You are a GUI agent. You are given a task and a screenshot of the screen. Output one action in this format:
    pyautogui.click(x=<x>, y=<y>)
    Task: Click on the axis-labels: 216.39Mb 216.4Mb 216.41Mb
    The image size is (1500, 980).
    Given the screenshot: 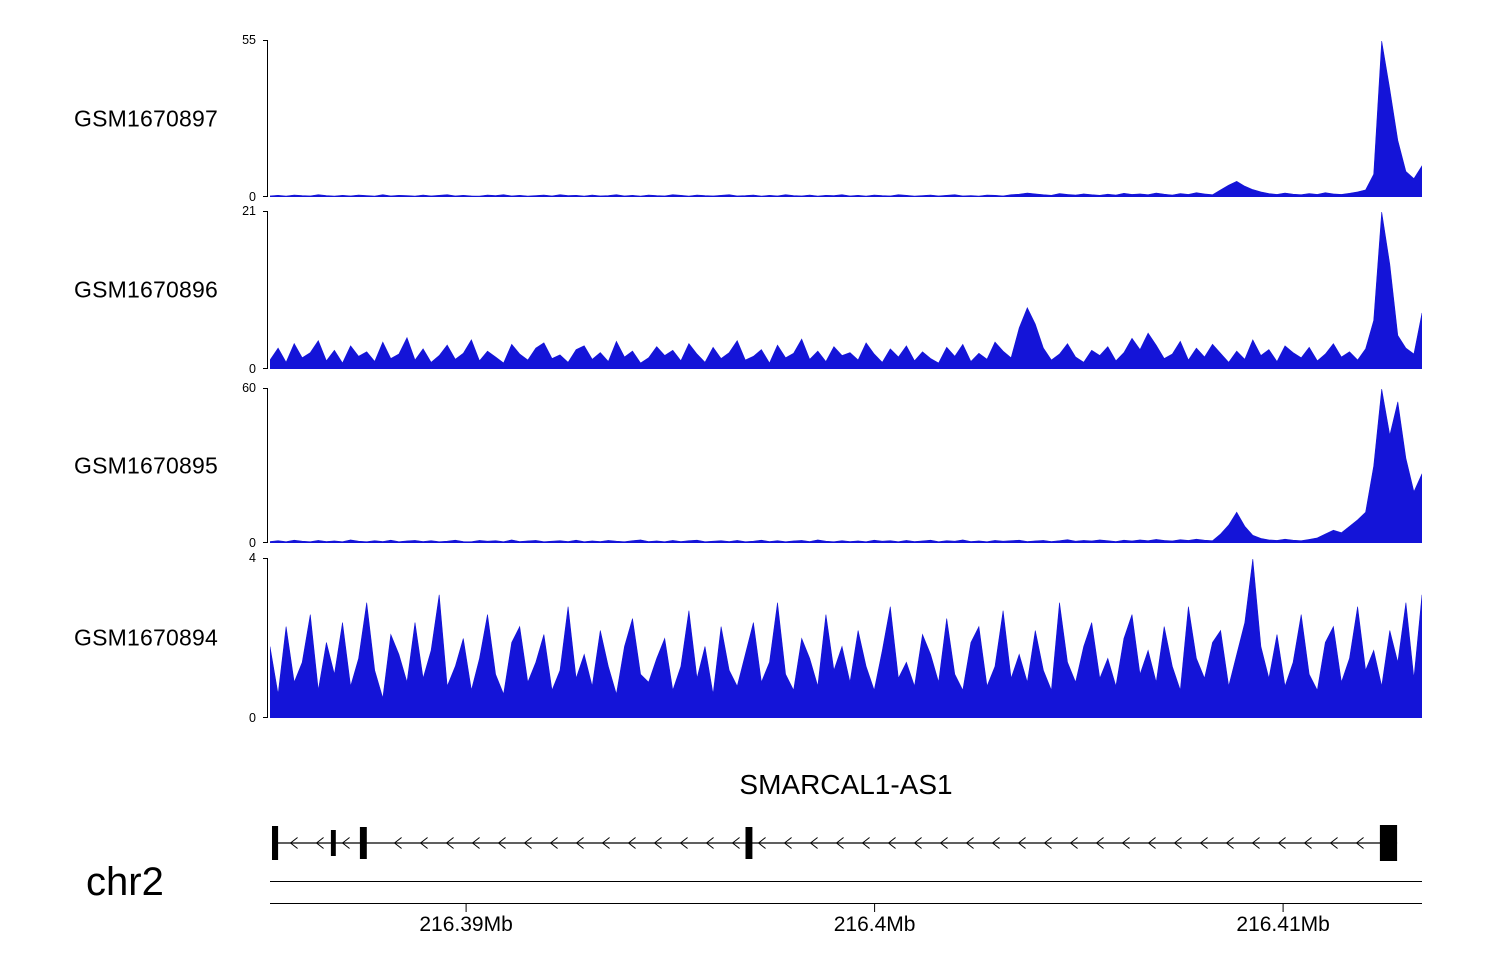 What is the action you would take?
    pyautogui.click(x=846, y=927)
    